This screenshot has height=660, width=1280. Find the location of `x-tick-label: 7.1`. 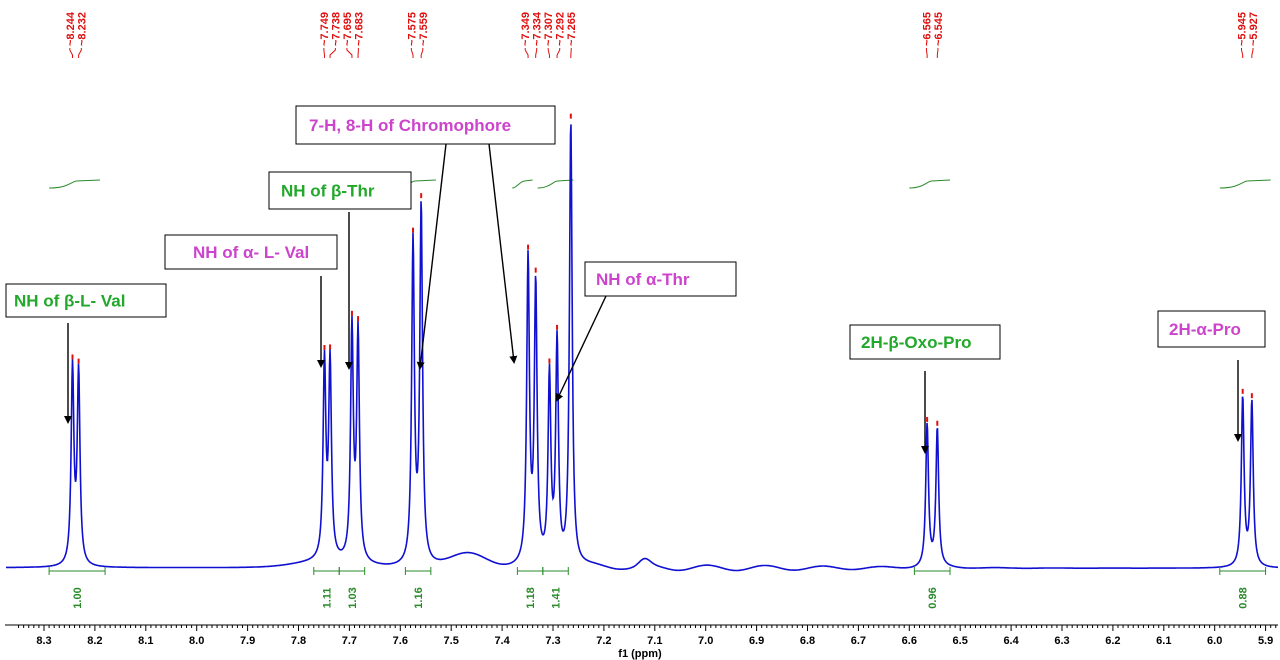

x-tick-label: 7.1 is located at coordinates (654, 641).